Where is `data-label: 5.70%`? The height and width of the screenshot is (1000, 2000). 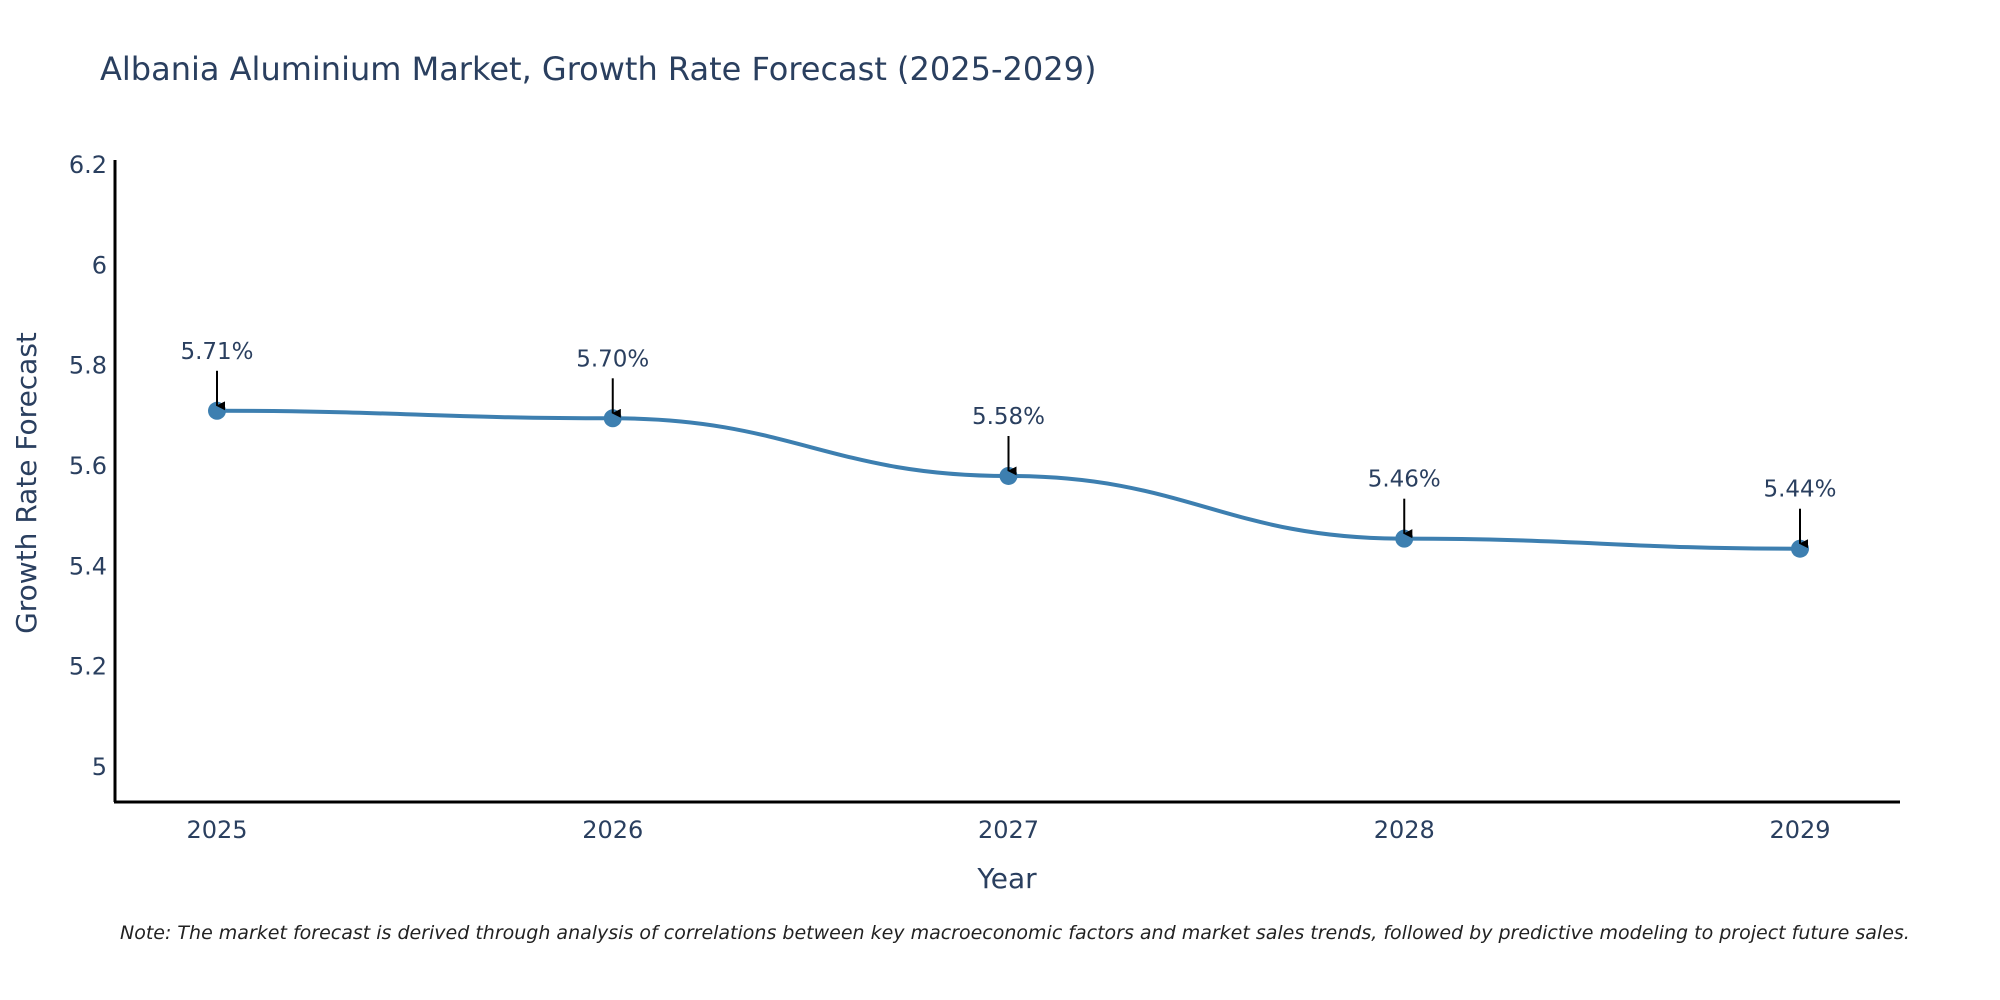 data-label: 5.70% is located at coordinates (612, 359).